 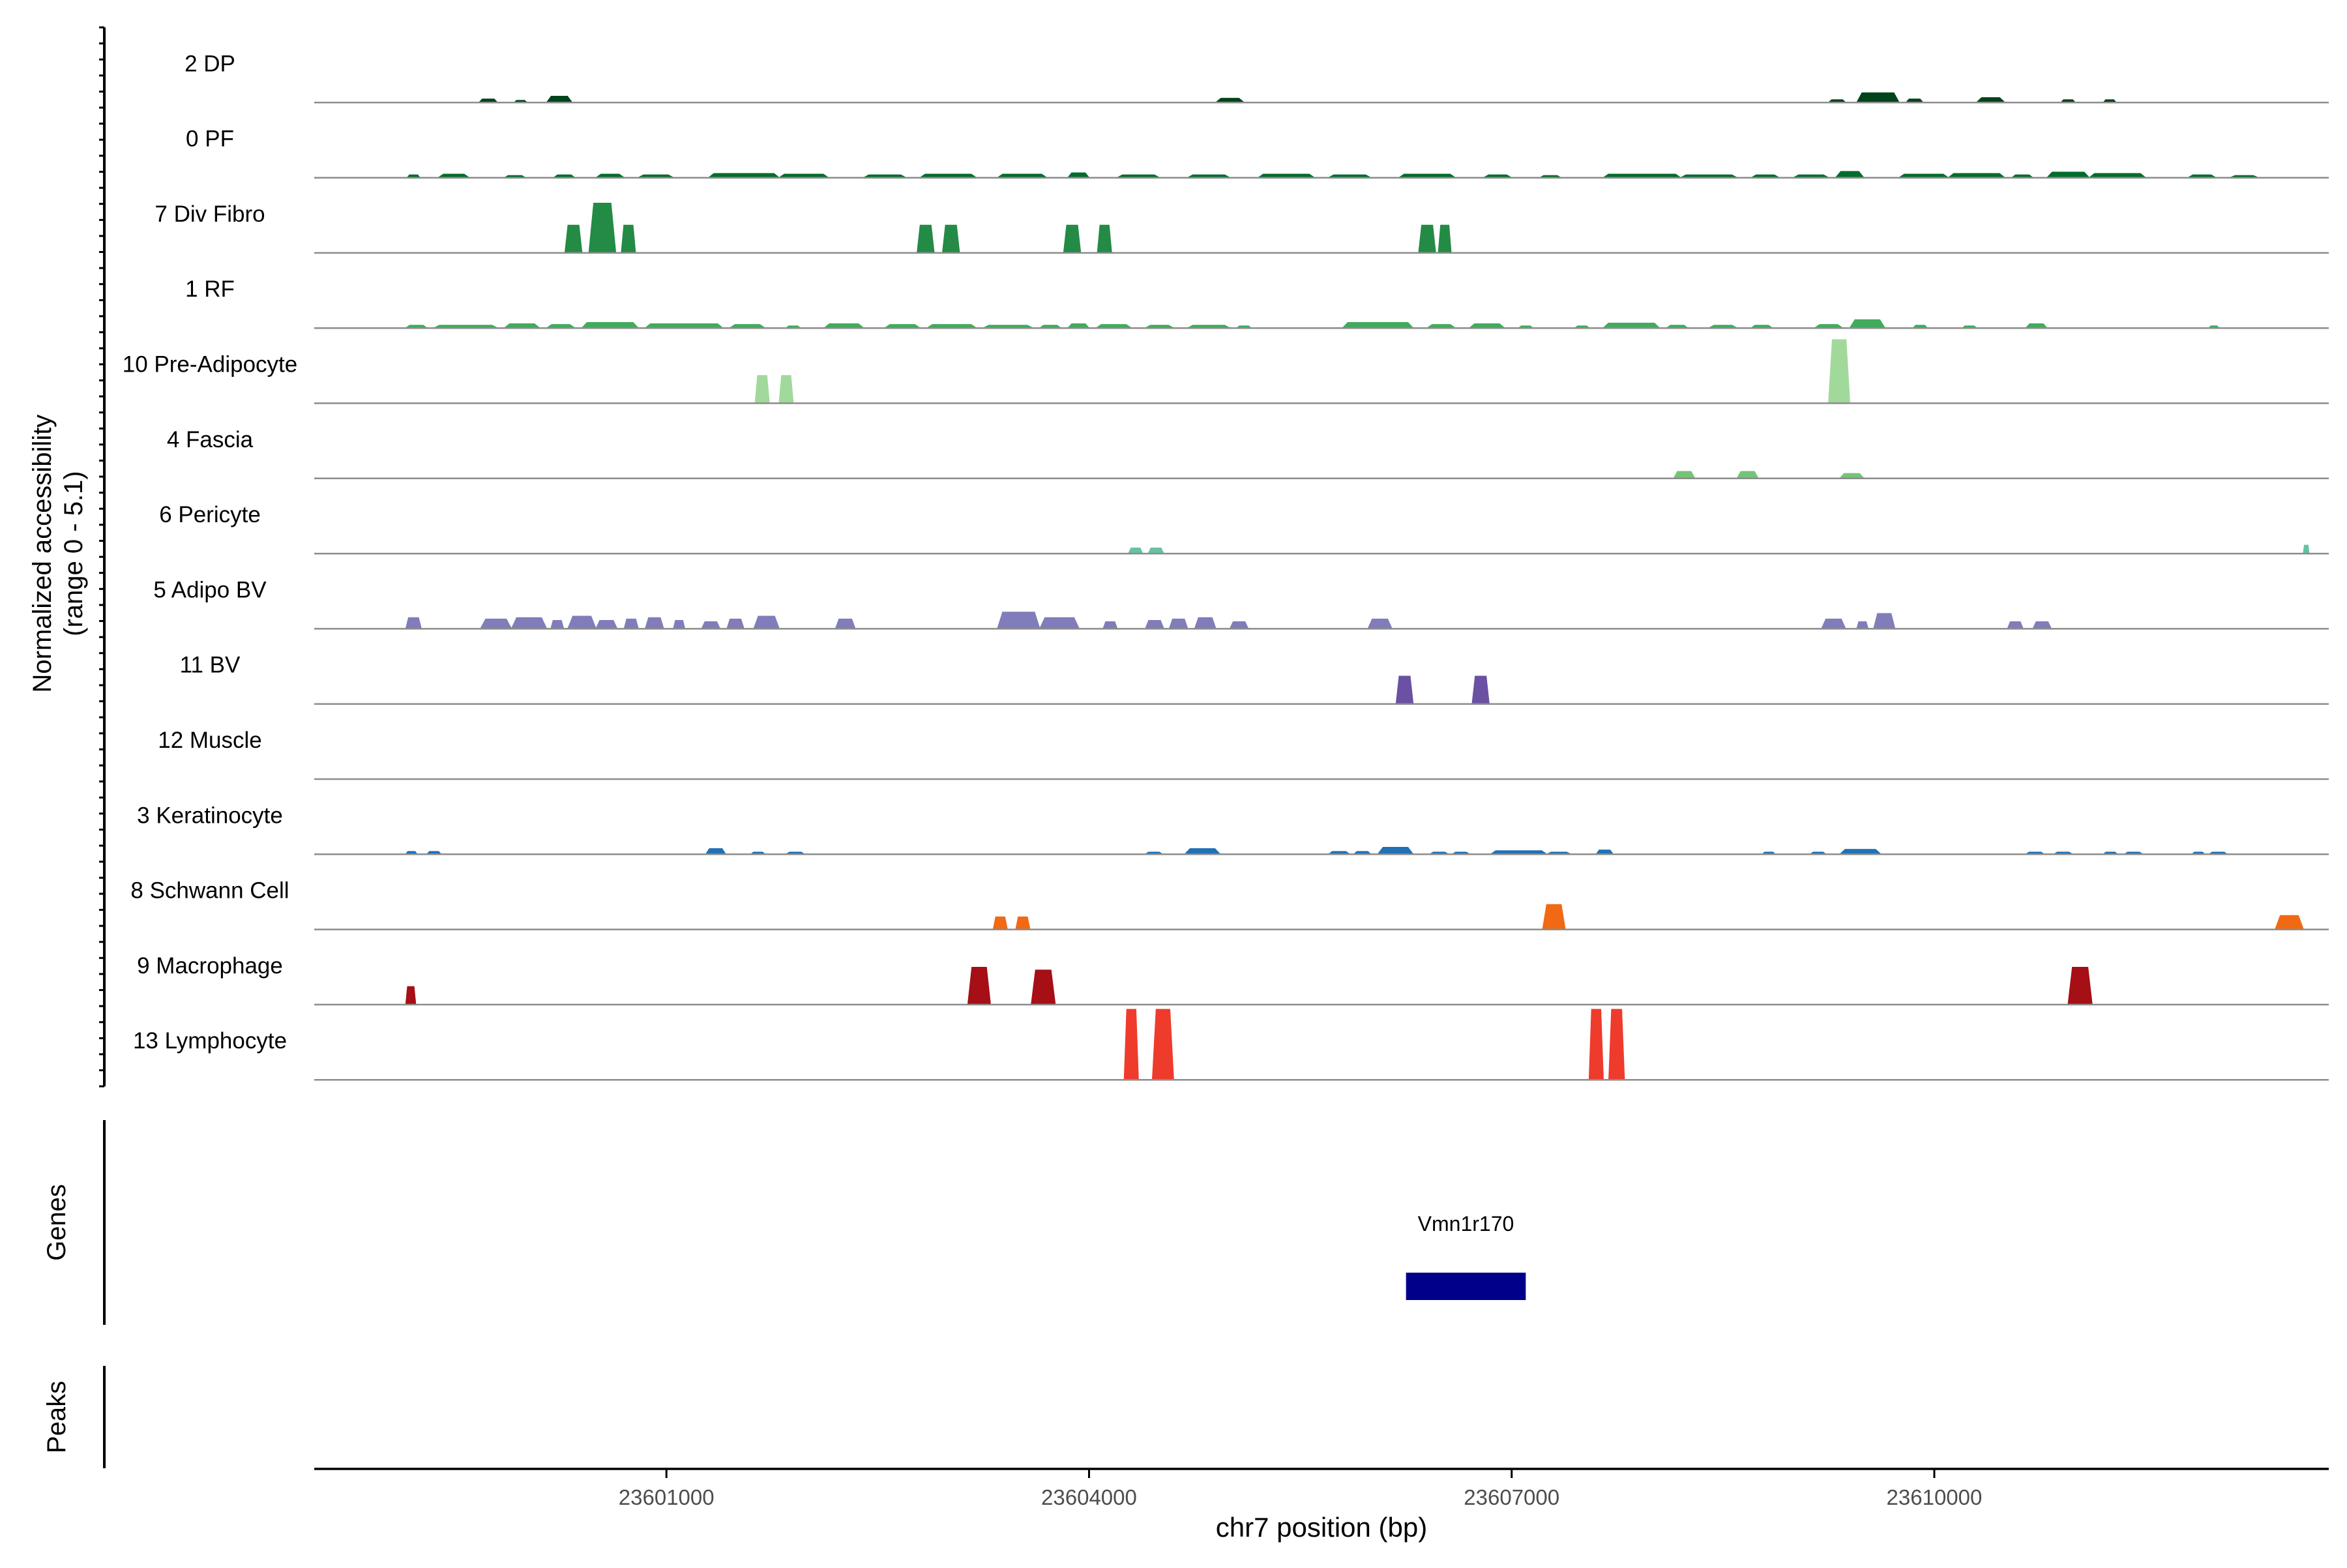 What do you see at coordinates (1242, 228) in the screenshot?
I see `track-3: 7 Div Fibro` at bounding box center [1242, 228].